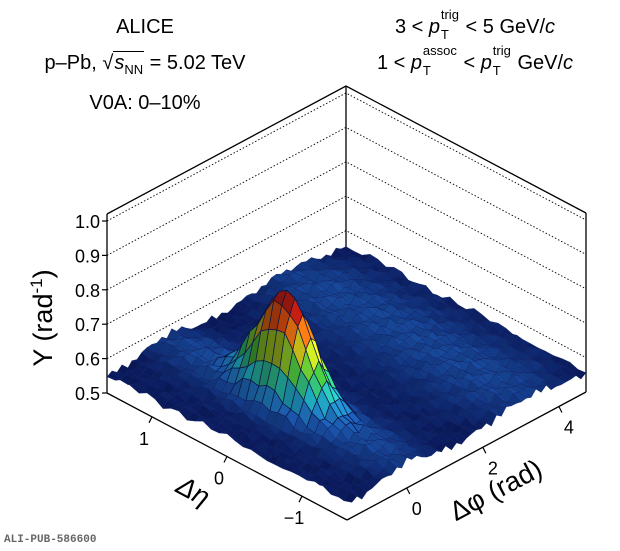  Describe the element at coordinates (345, 500) in the screenshot. I see `surface-cell` at that location.